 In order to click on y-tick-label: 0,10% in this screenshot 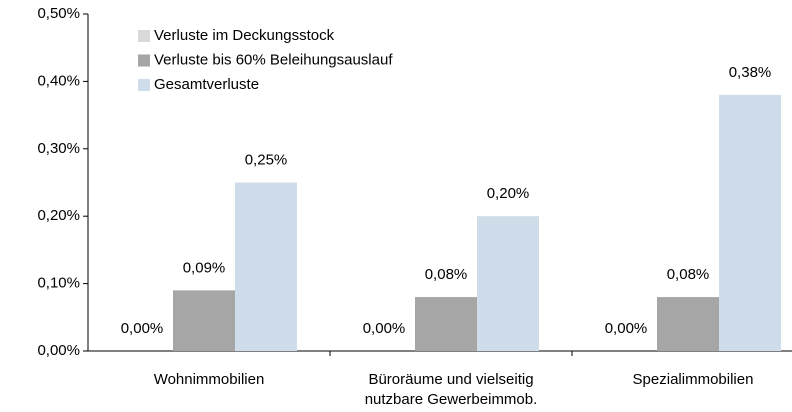, I will do `click(58, 283)`.